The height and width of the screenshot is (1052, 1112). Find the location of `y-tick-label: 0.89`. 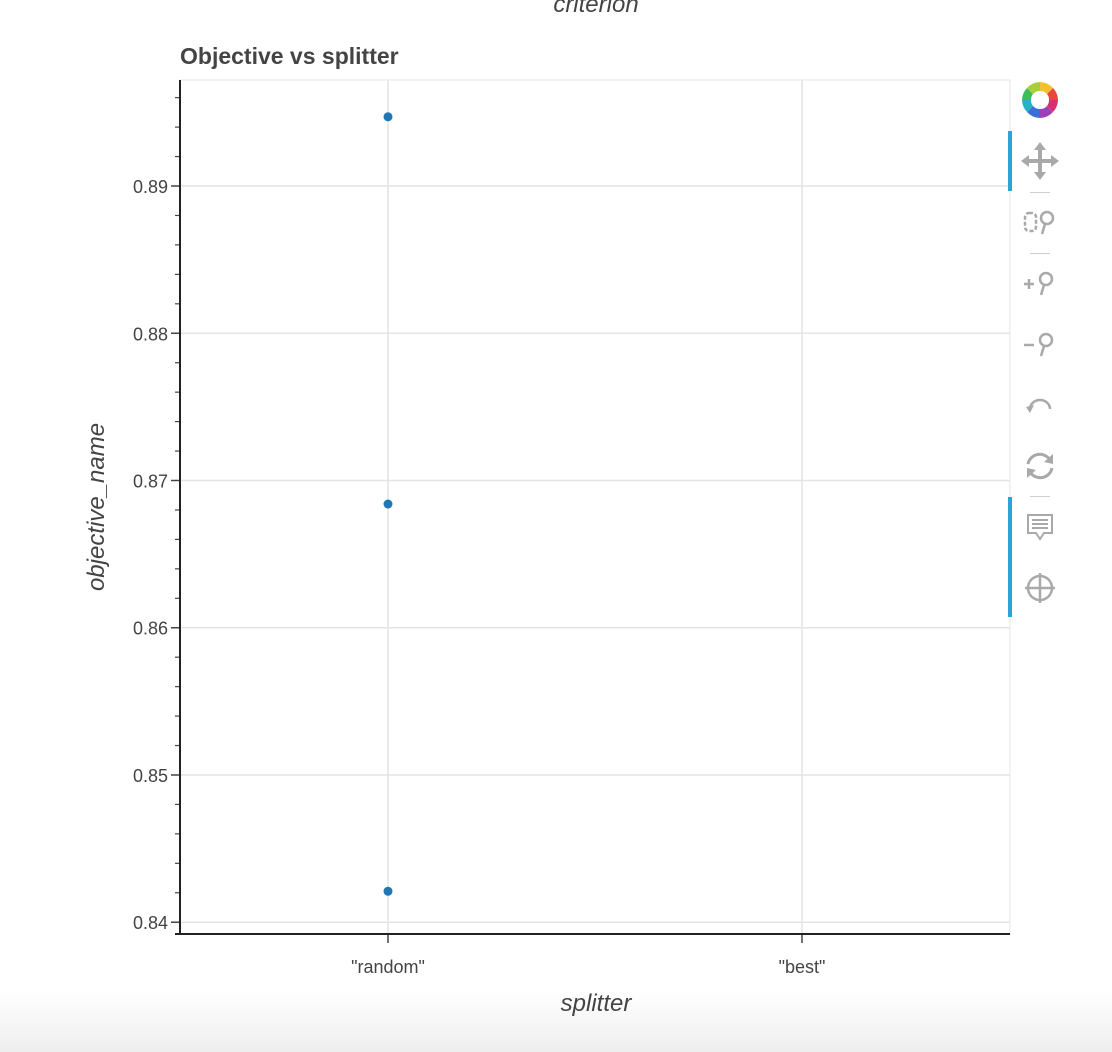

y-tick-label: 0.89 is located at coordinates (150, 187).